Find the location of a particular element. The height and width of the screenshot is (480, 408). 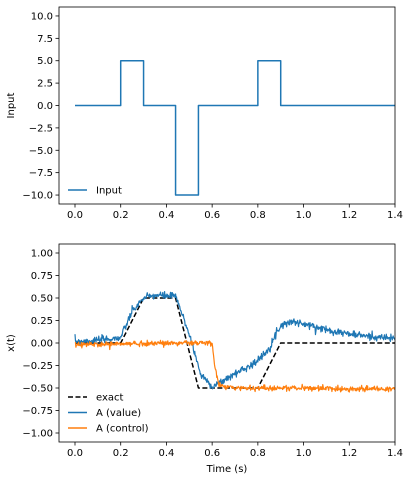

y-tick-label: 0.75 is located at coordinates (42, 276).